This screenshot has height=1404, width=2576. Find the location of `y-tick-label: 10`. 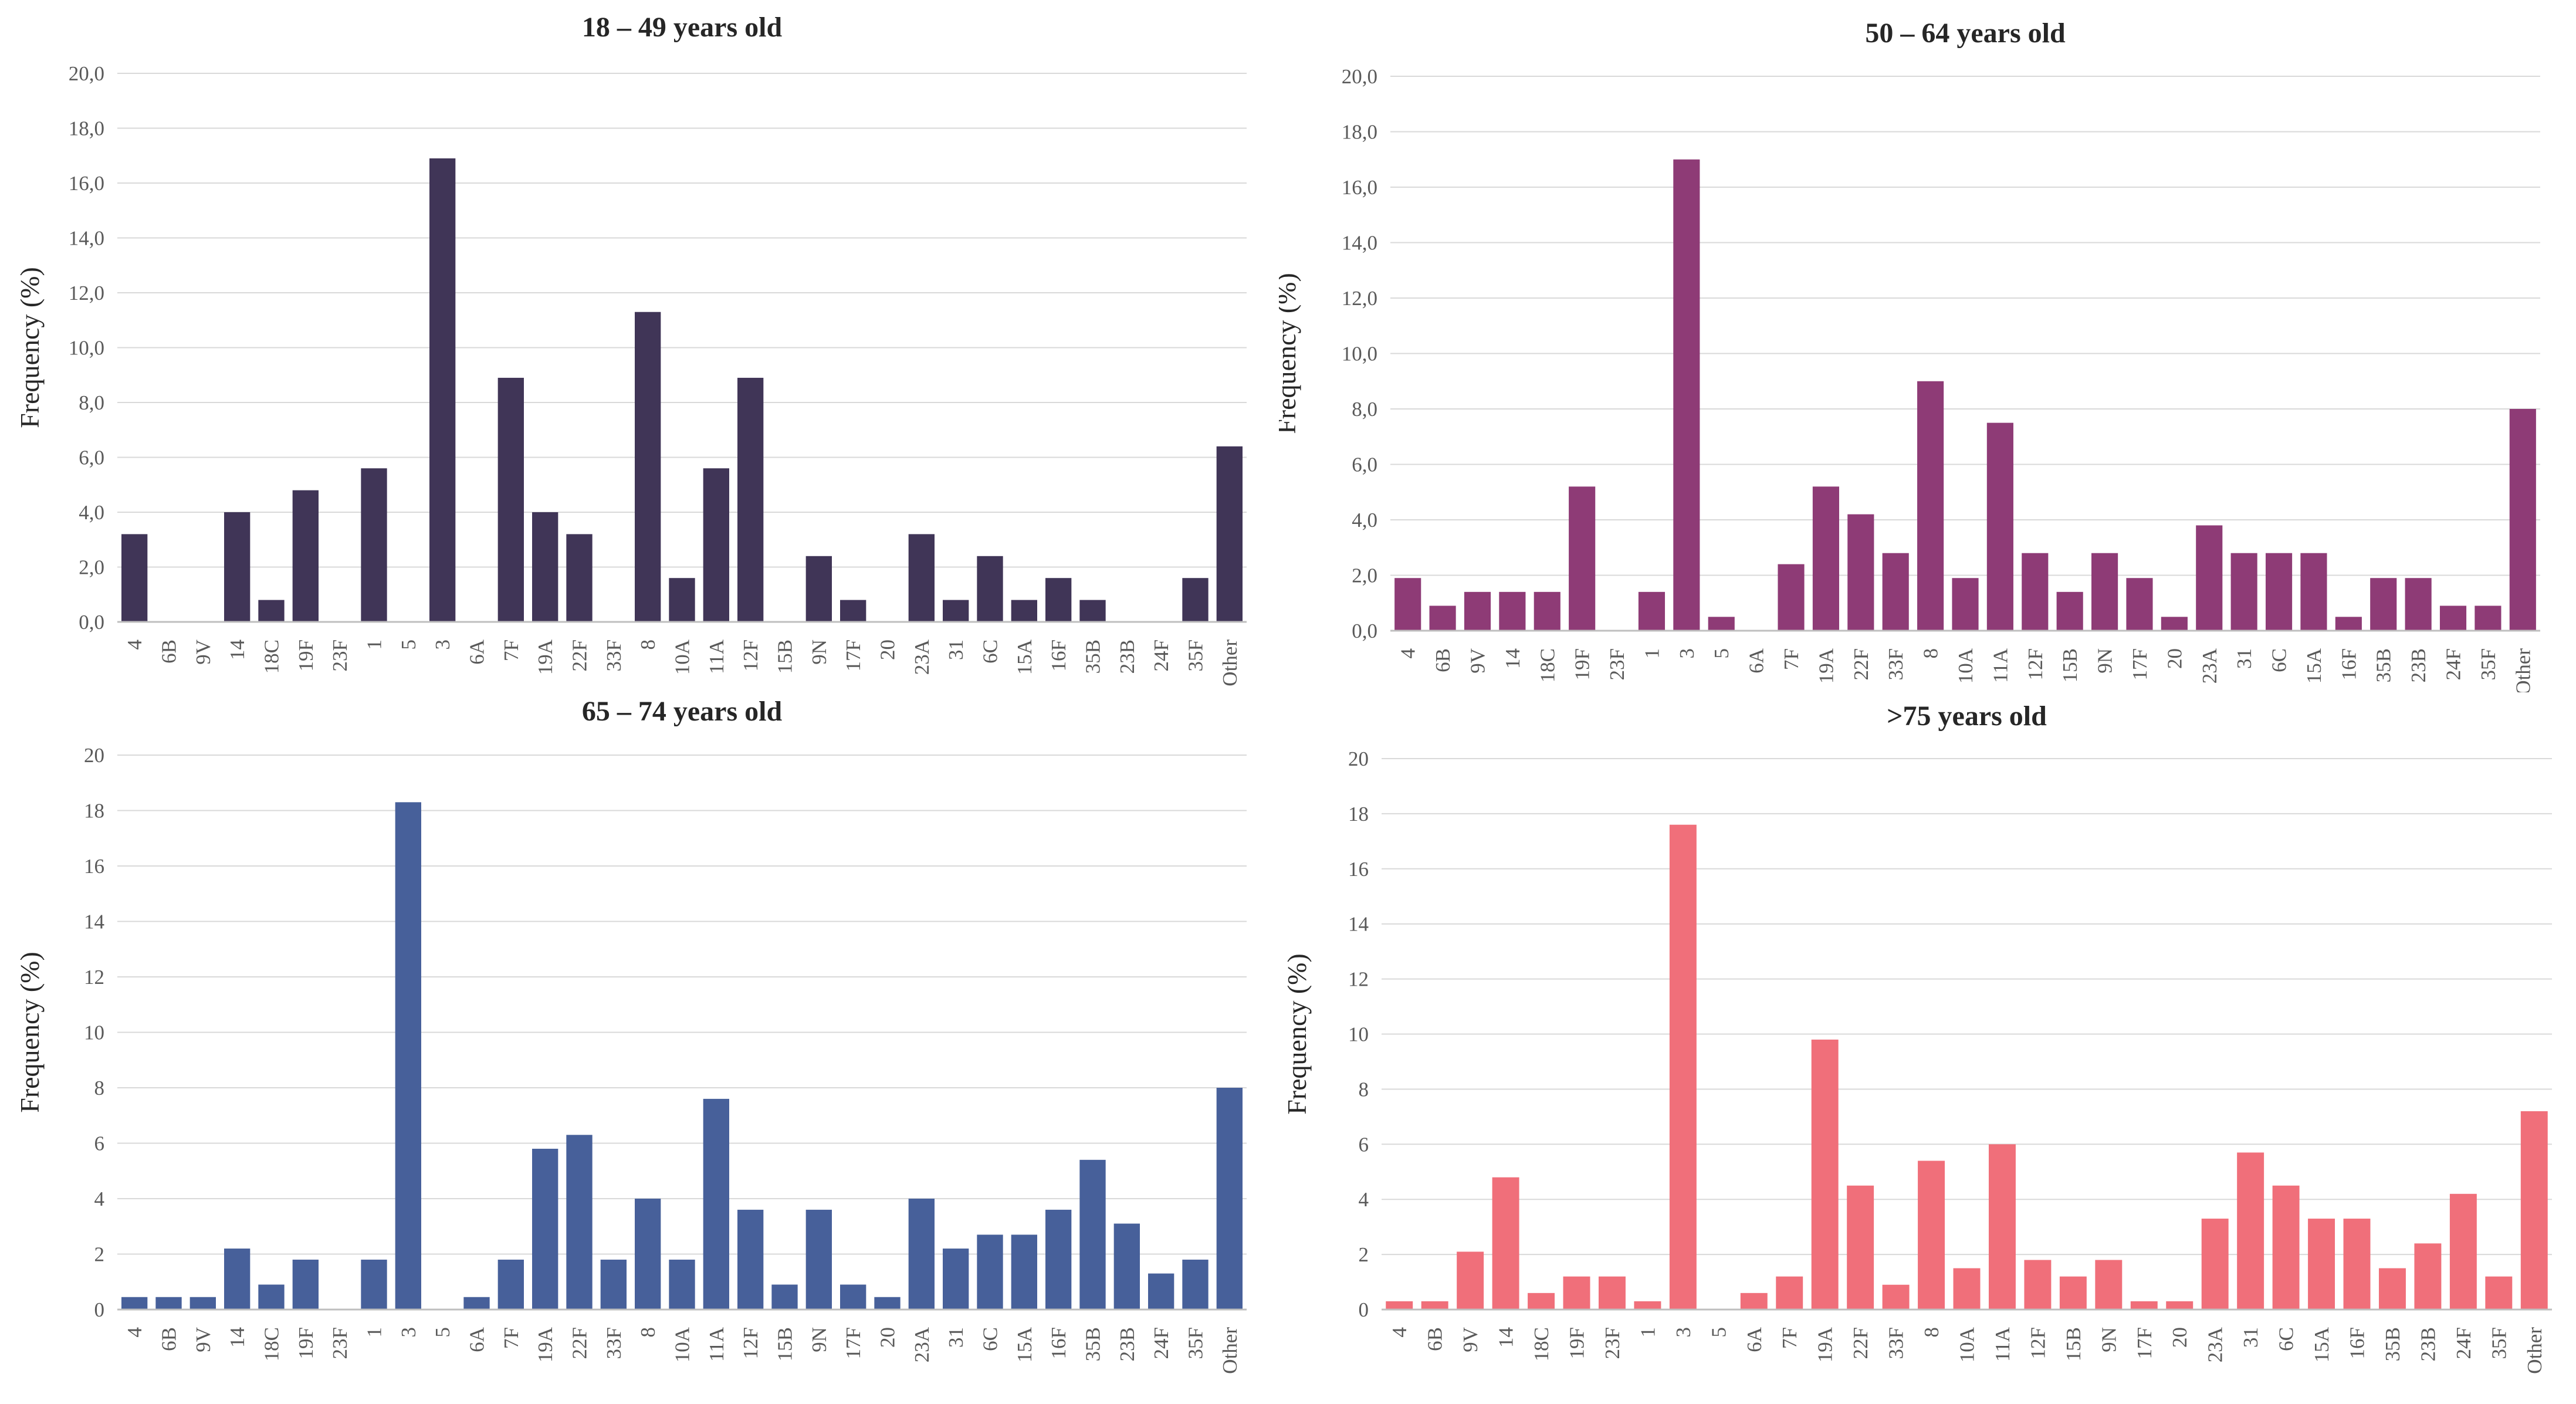

y-tick-label: 10 is located at coordinates (1358, 1034).